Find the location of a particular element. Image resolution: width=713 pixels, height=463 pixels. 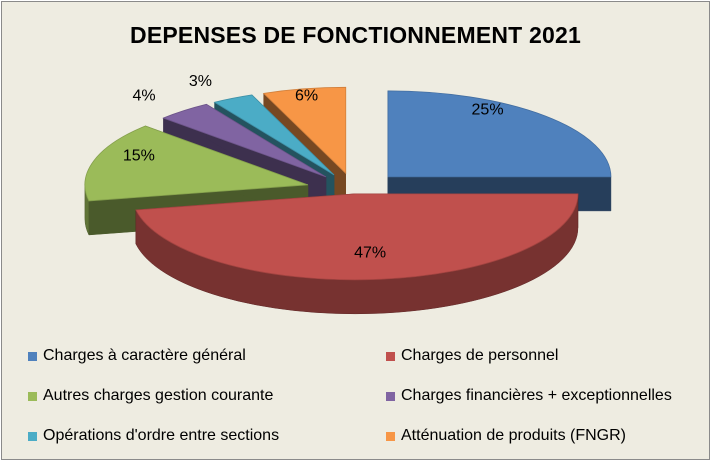

legend-item-3: Autres charges gestion courante is located at coordinates (207, 396).